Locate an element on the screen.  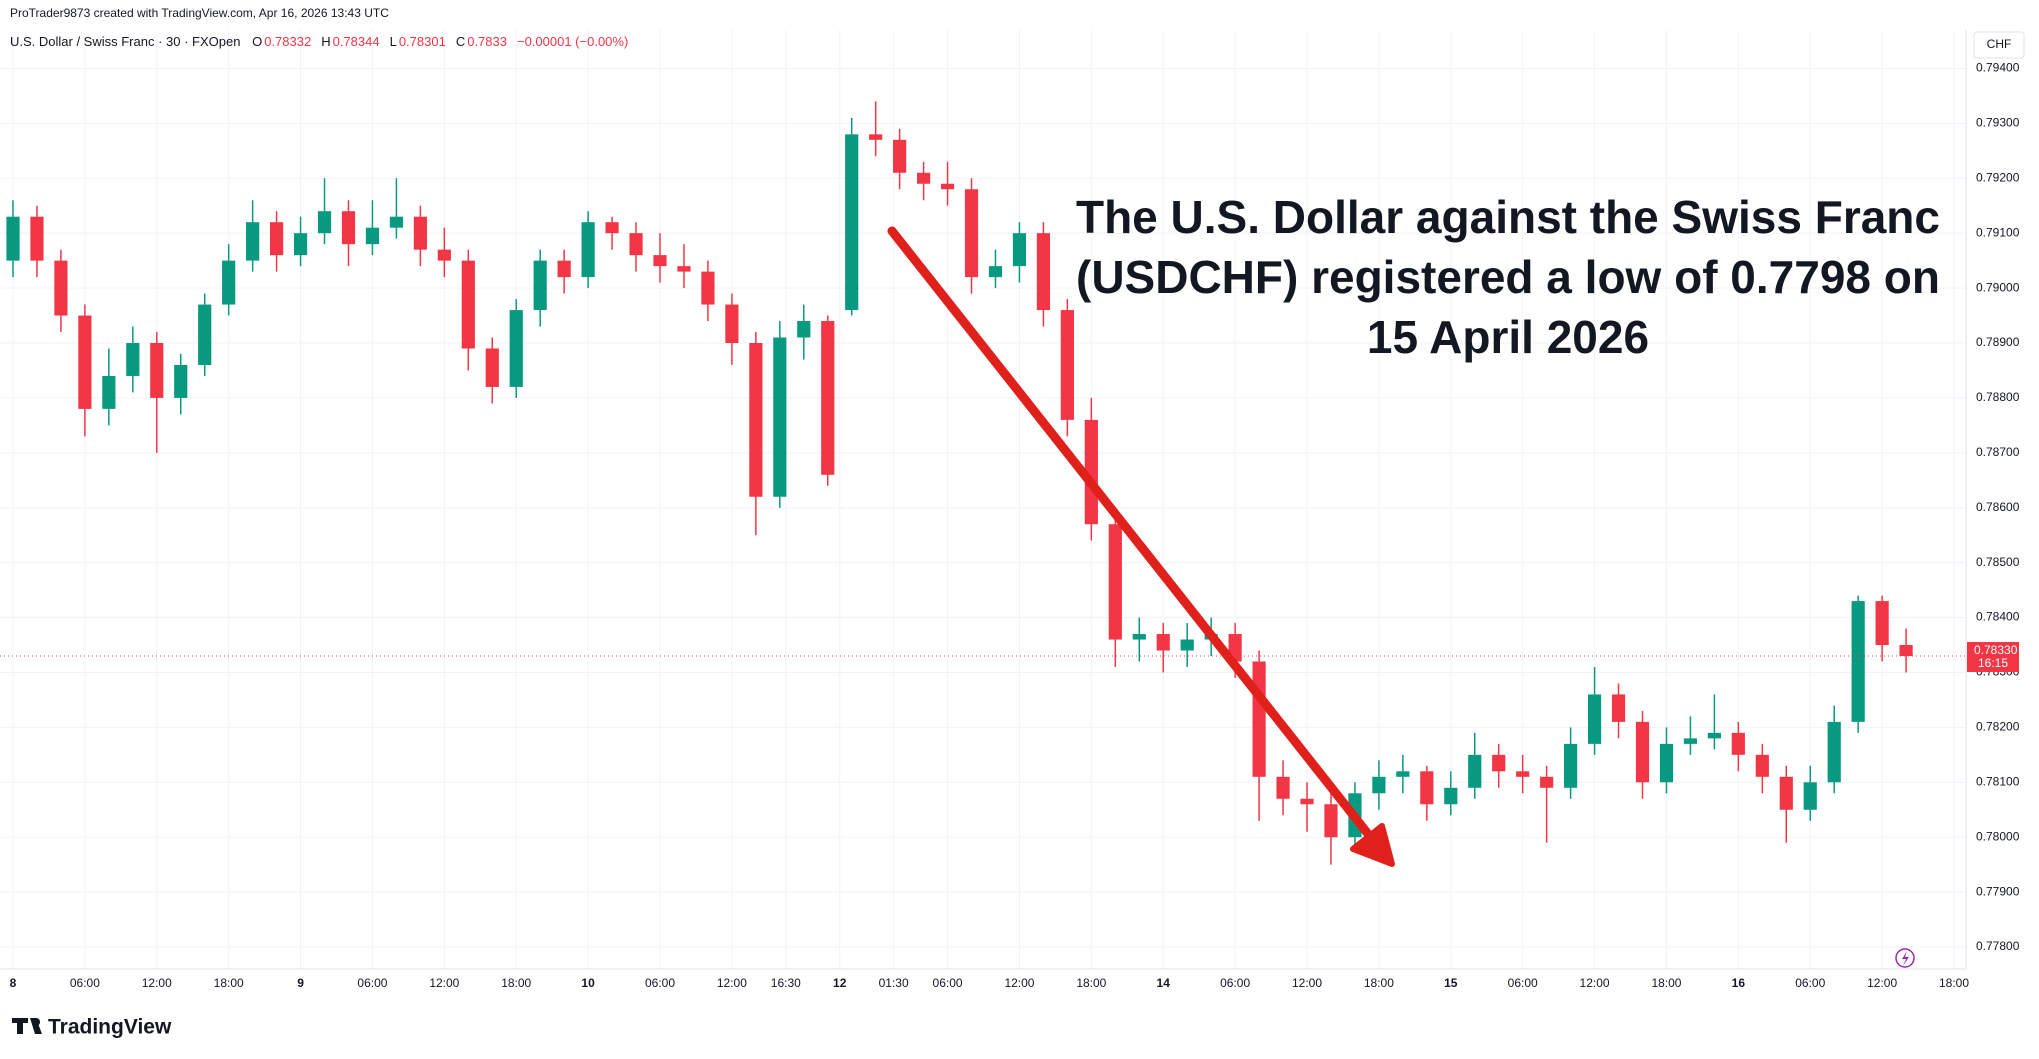
x-tick-label: 12 is located at coordinates (840, 983).